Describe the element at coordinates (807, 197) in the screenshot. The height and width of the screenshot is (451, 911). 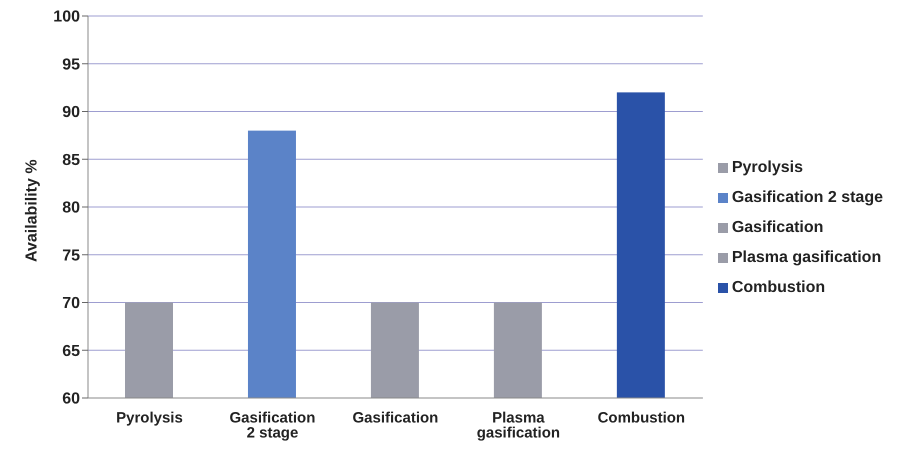
I see `legend-label: Gasification 2 stage` at that location.